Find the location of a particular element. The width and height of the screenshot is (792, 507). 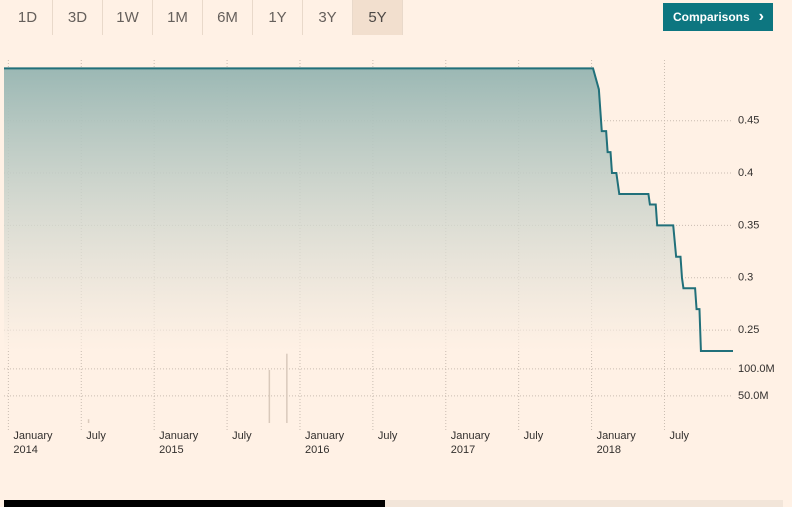

y-tick-label: 50.0M is located at coordinates (753, 396).